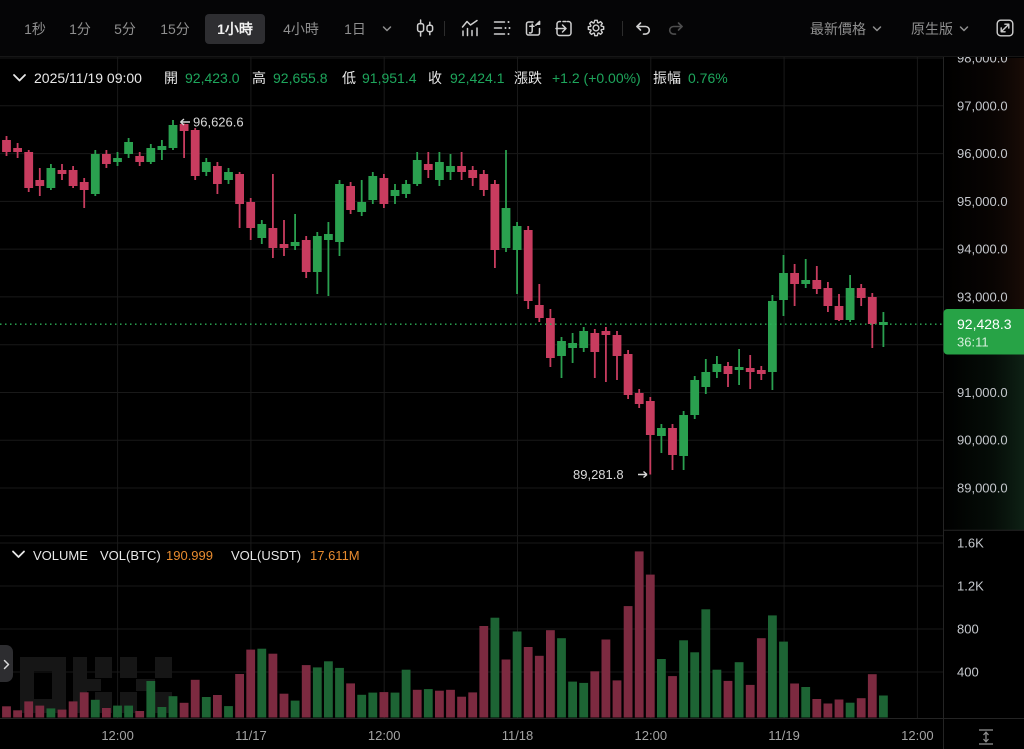 This screenshot has height=749, width=1024. Describe the element at coordinates (982, 153) in the screenshot. I see `svg-text: 96,000.0` at that location.